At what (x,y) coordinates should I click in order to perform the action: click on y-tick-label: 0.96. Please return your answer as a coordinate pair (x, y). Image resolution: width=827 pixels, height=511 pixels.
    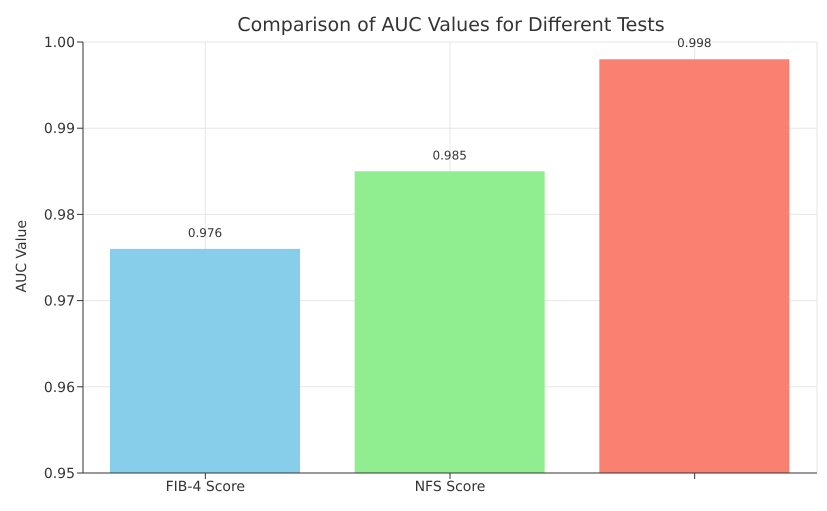
    Looking at the image, I should click on (60, 388).